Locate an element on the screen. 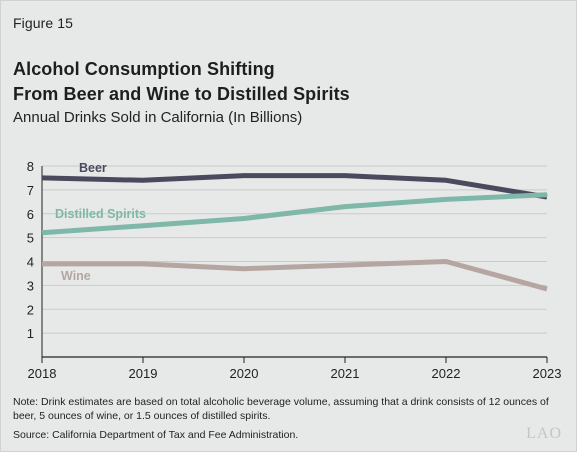 The image size is (577, 452). y-tick-label: 5 is located at coordinates (30, 238).